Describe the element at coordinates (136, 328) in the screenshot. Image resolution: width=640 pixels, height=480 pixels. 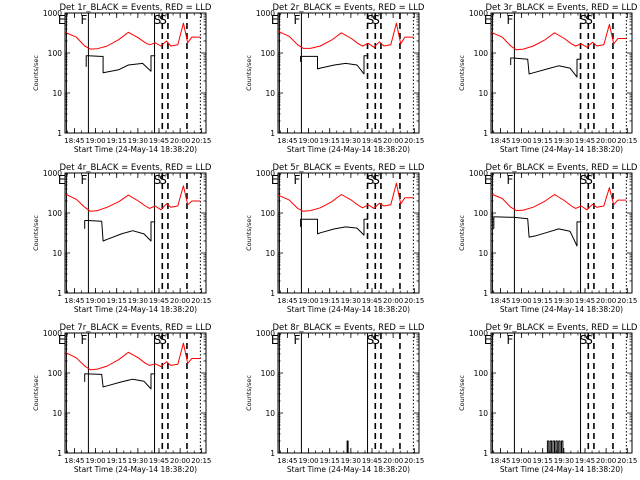
I see `chart-title: Det 7r_BLACK = Events, RED = LLD` at that location.